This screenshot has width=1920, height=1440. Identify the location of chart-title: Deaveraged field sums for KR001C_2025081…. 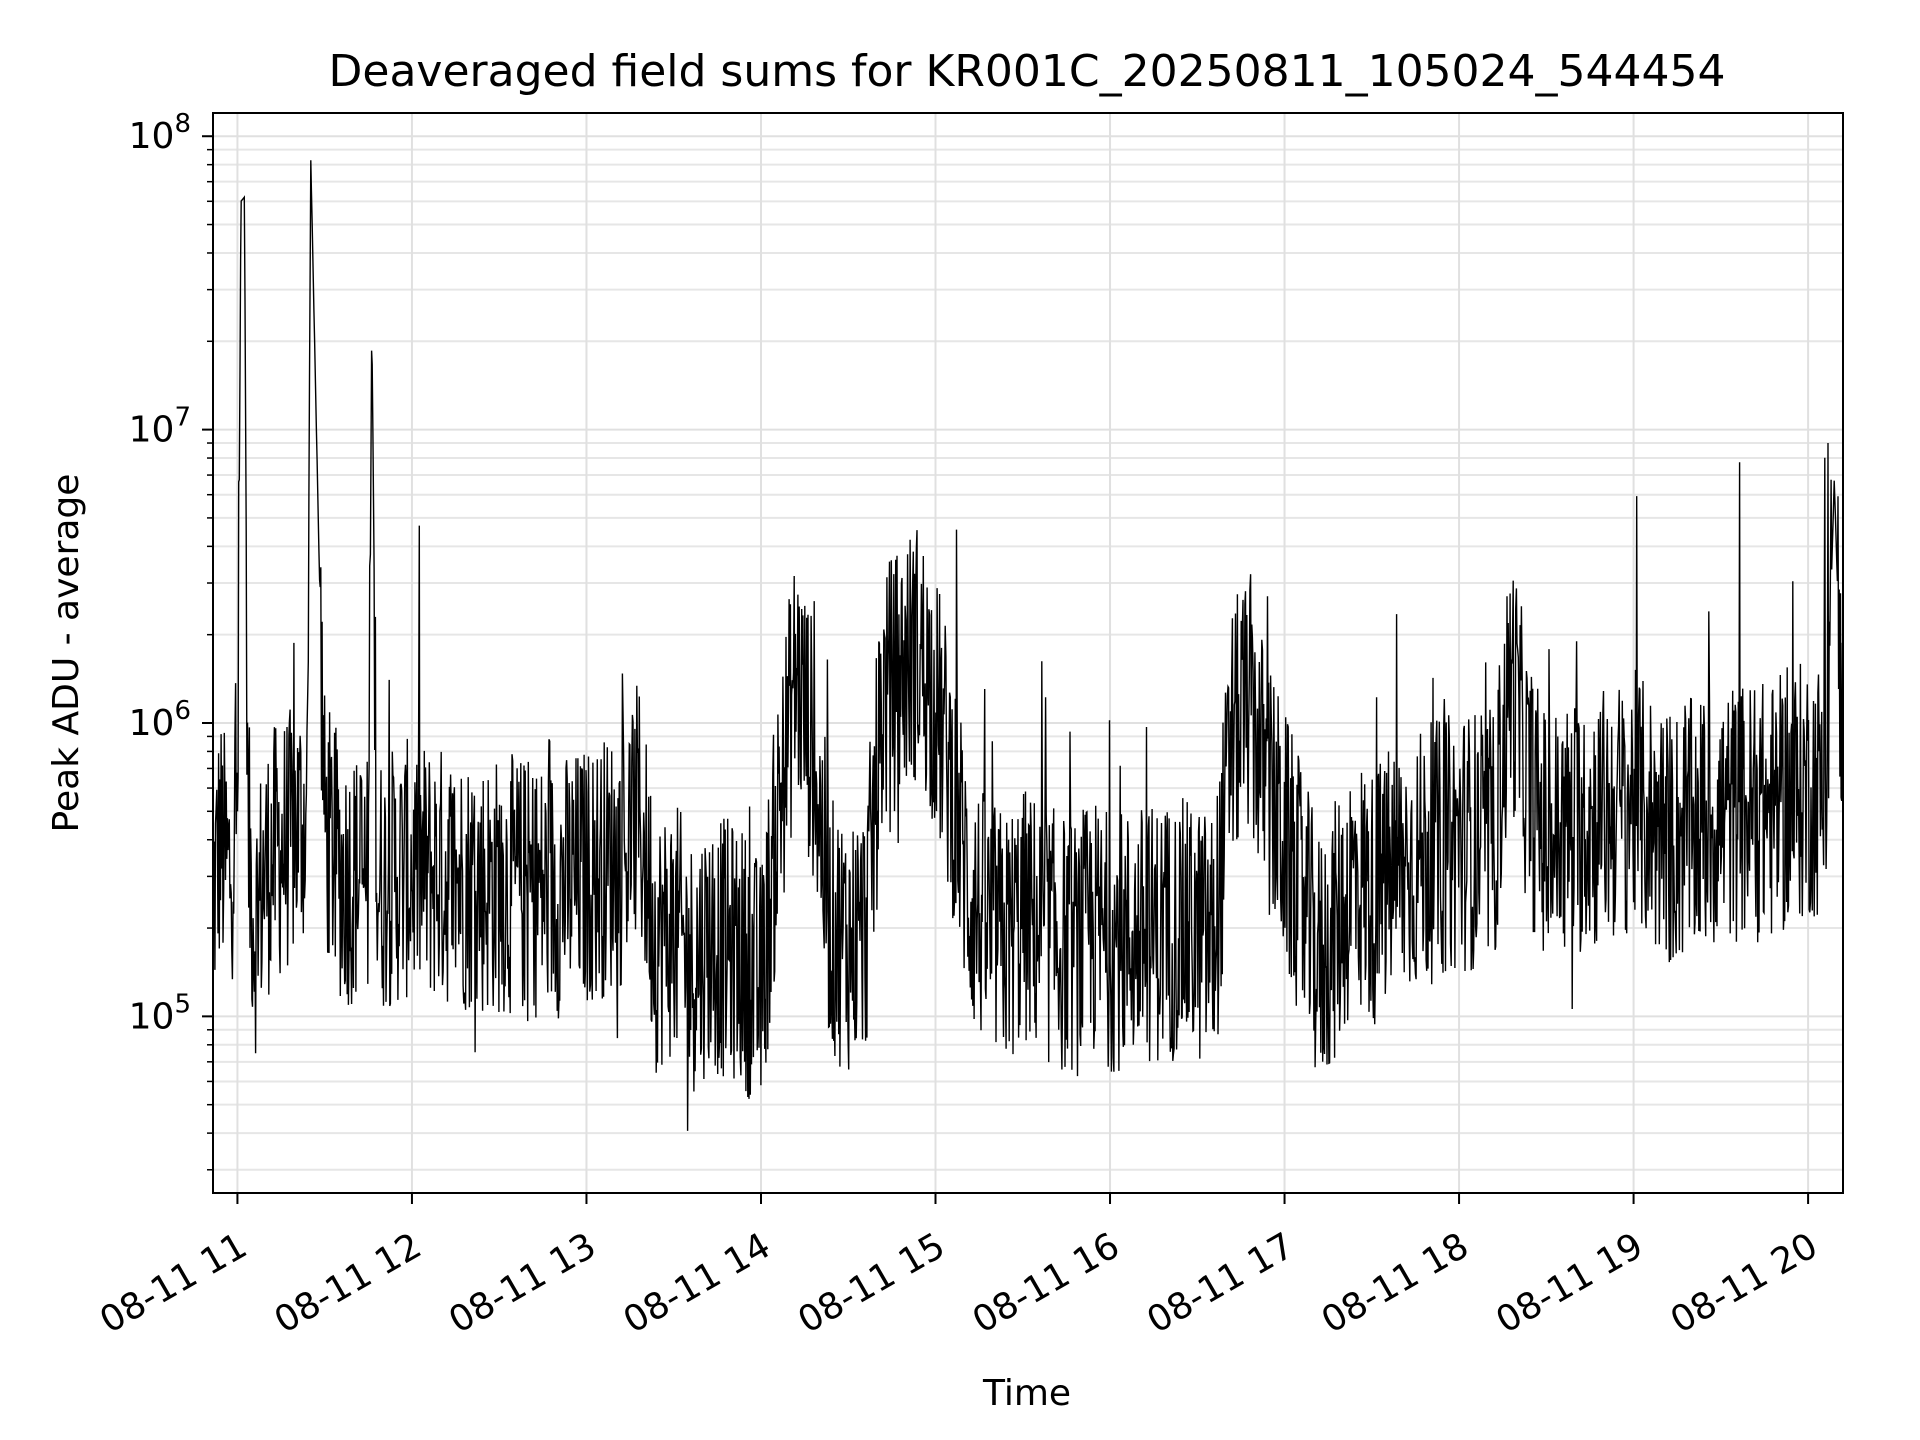
(1027, 71).